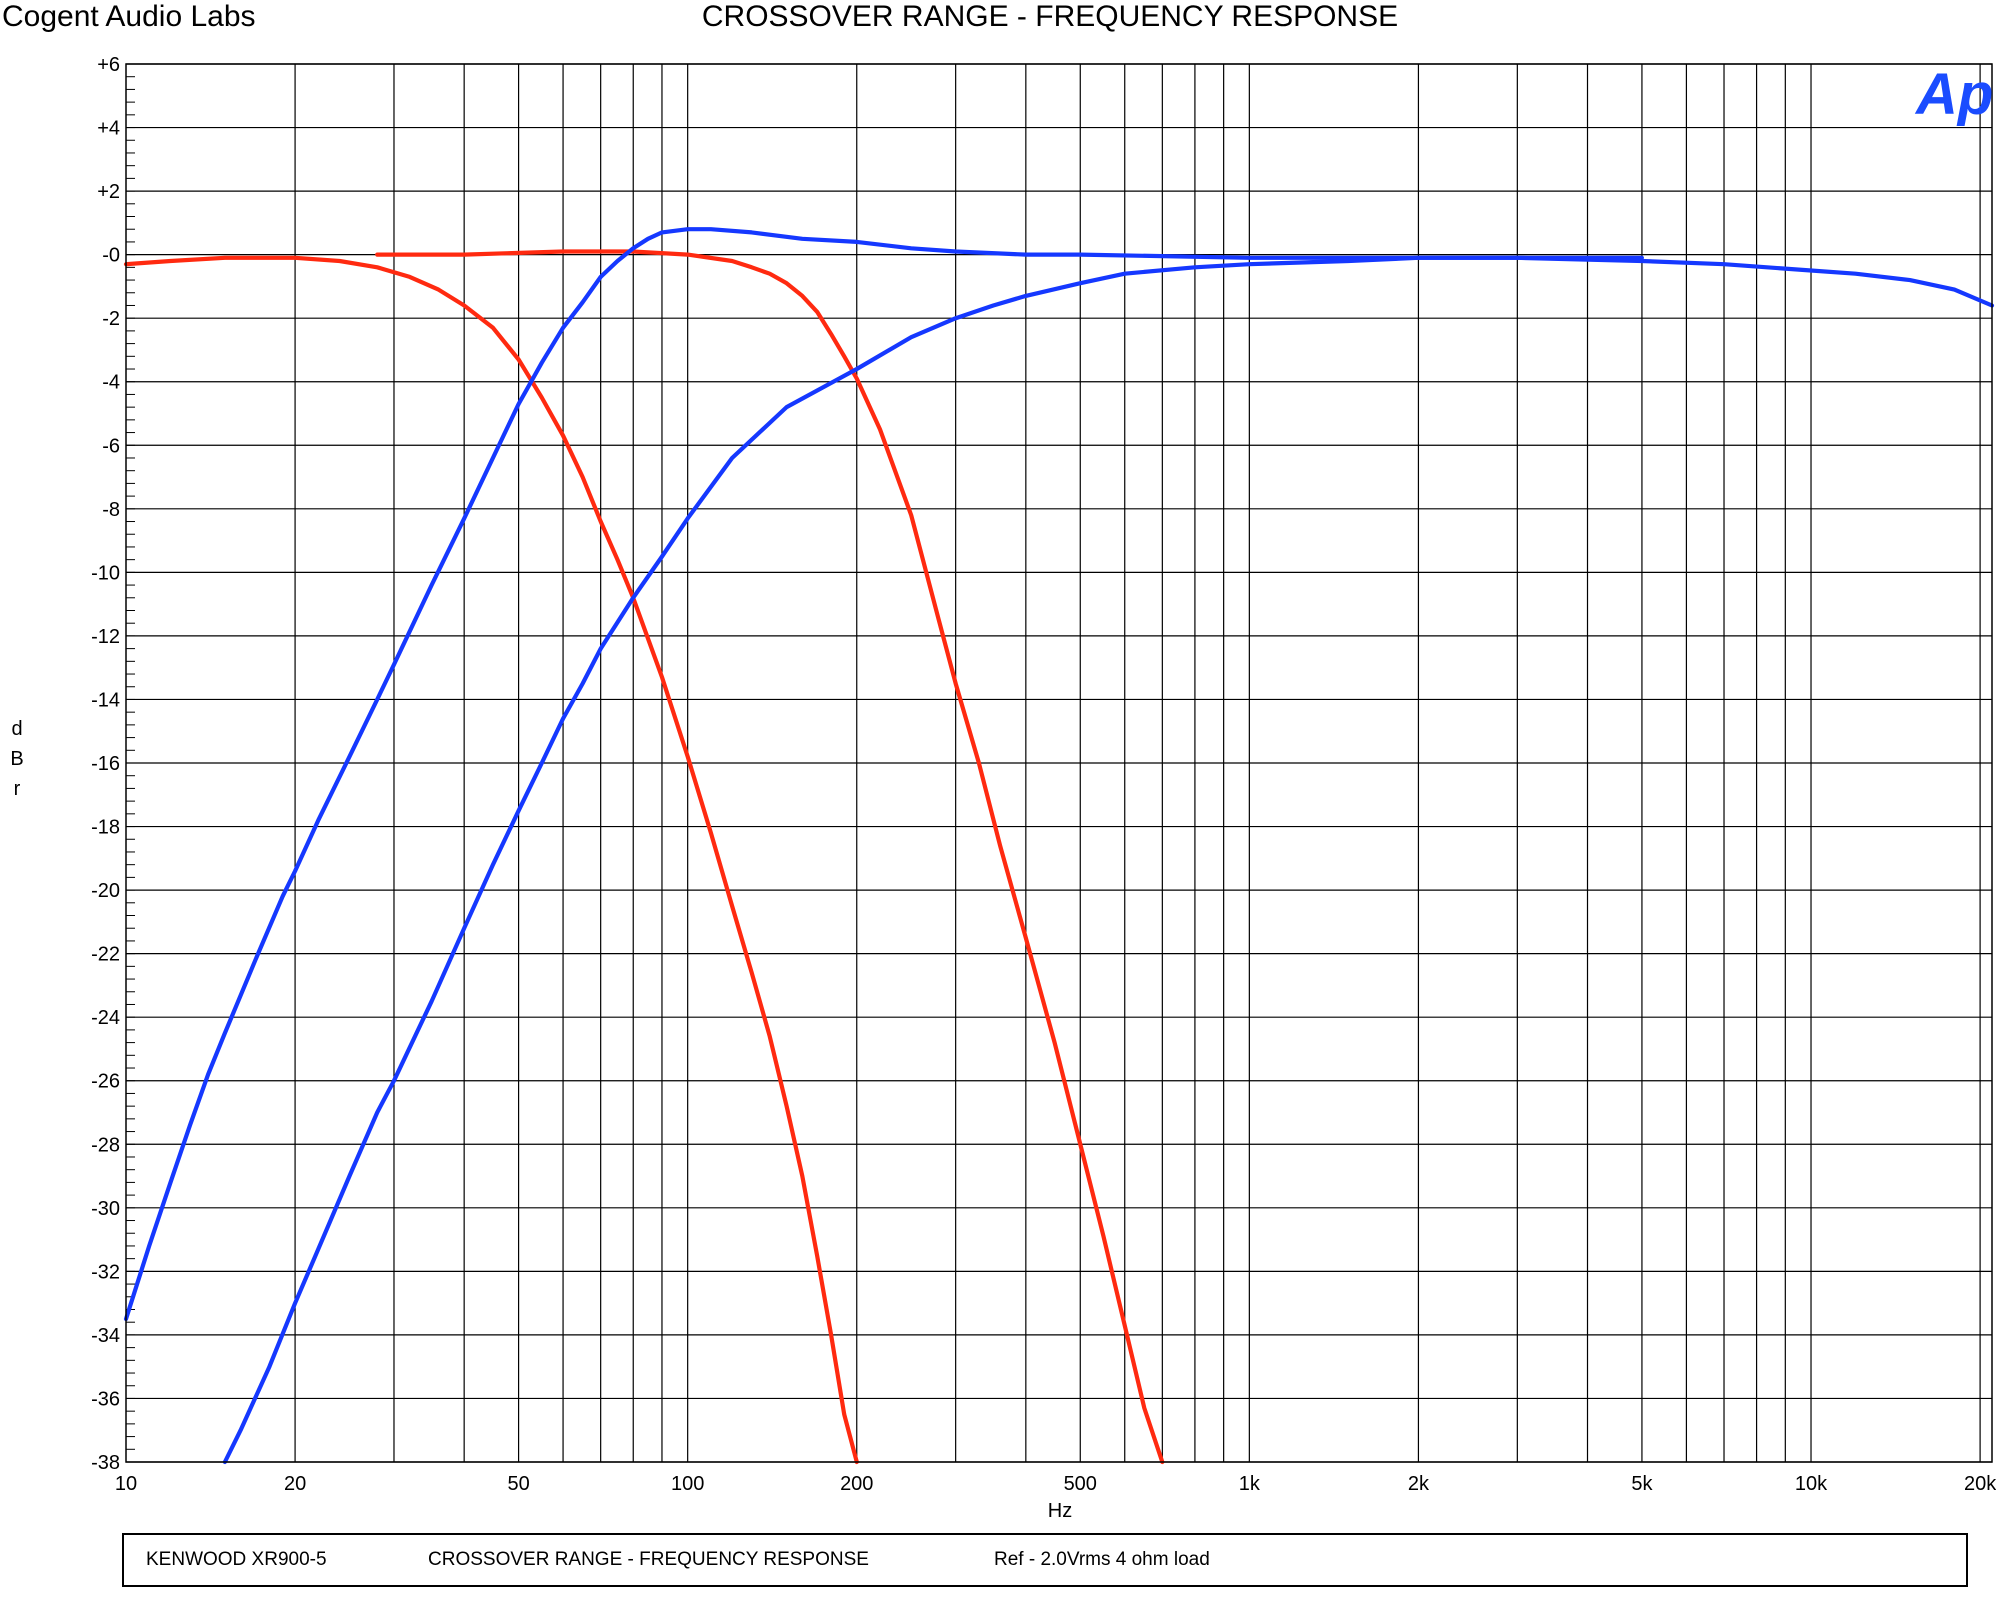 Image resolution: width=1996 pixels, height=1612 pixels. Describe the element at coordinates (105, 891) in the screenshot. I see `y-tick-label: -20` at that location.